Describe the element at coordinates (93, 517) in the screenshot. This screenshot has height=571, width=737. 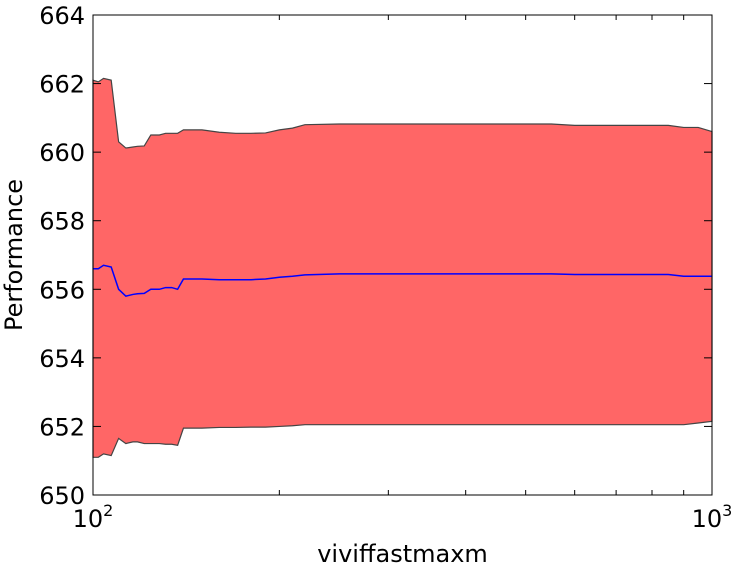
I see `x-tick-label: 10²` at that location.